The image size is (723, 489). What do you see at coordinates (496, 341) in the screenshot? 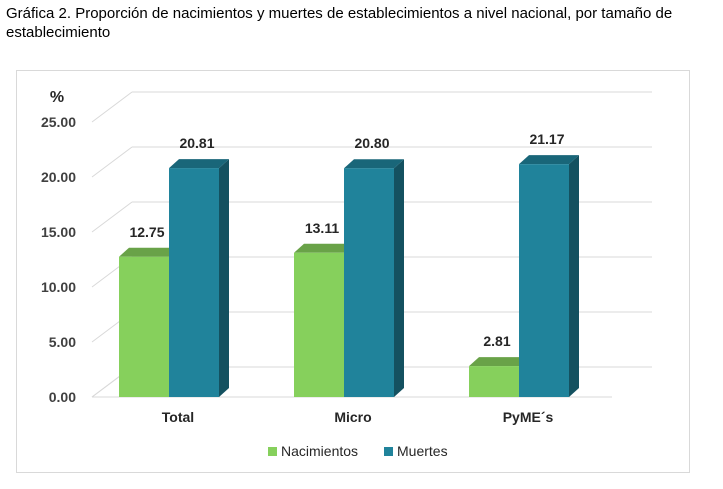
I see `data-label: 2.81` at bounding box center [496, 341].